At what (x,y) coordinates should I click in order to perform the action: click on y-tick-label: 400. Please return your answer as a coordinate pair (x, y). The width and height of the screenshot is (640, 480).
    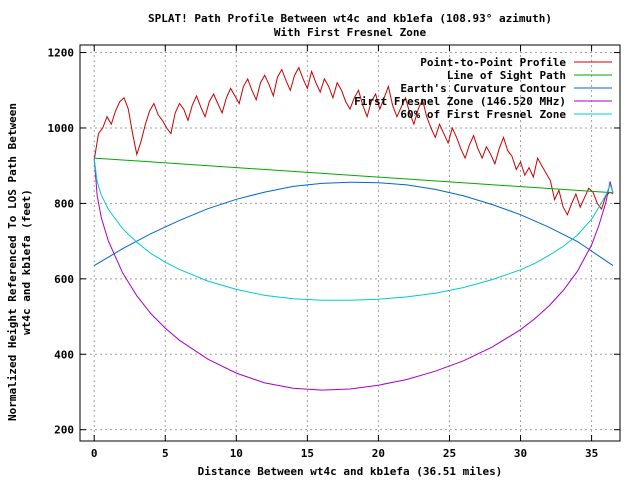
    Looking at the image, I should click on (64, 354).